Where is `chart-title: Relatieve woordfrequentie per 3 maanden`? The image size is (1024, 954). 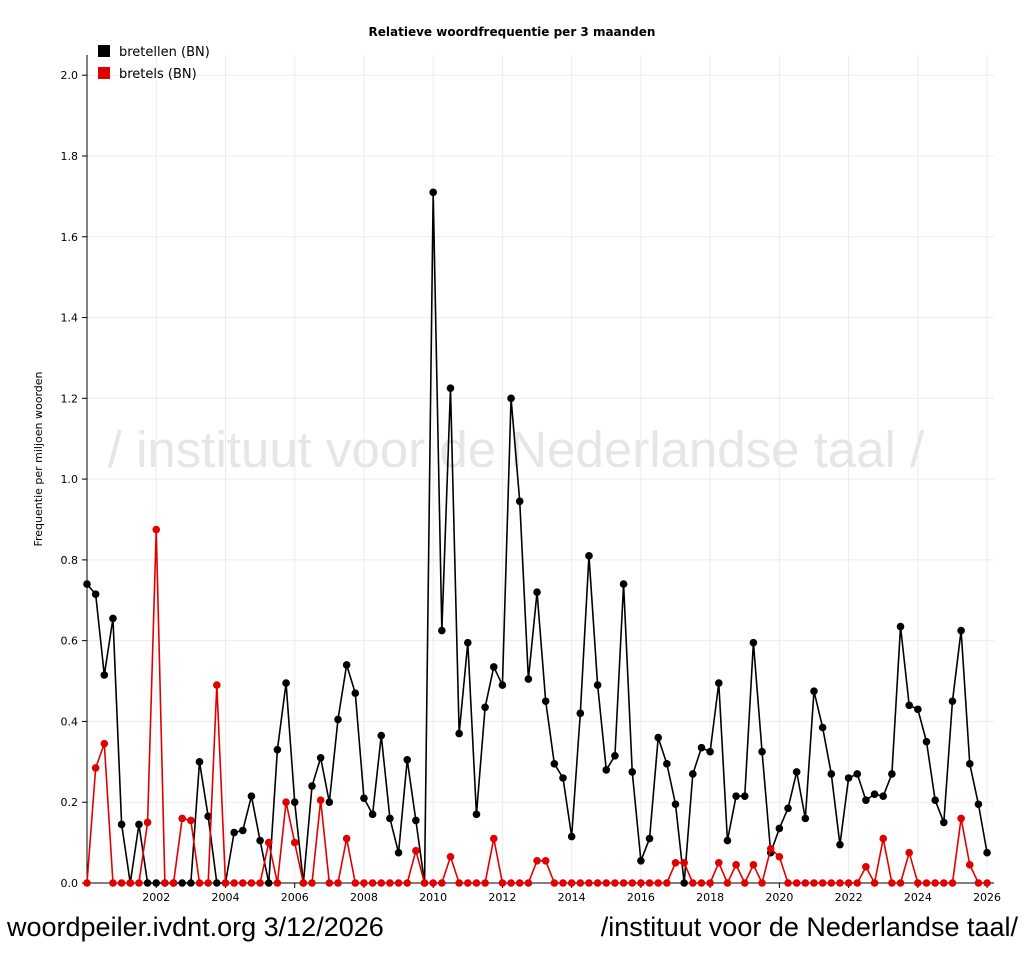 chart-title: Relatieve woordfrequentie per 3 maanden is located at coordinates (512, 32).